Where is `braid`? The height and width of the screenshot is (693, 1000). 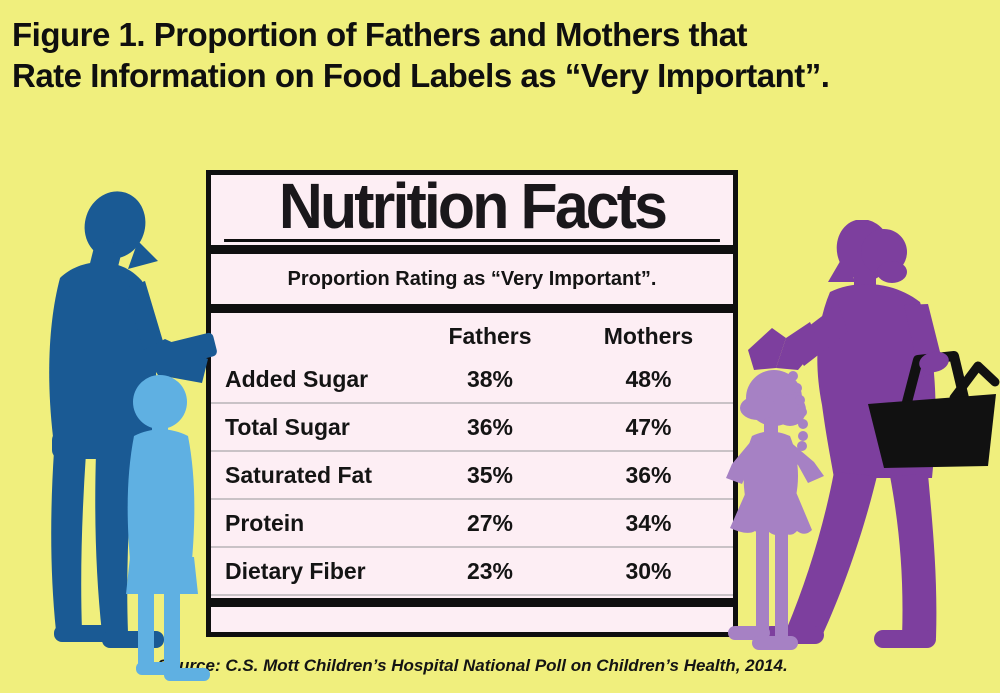 braid is located at coordinates (798, 411).